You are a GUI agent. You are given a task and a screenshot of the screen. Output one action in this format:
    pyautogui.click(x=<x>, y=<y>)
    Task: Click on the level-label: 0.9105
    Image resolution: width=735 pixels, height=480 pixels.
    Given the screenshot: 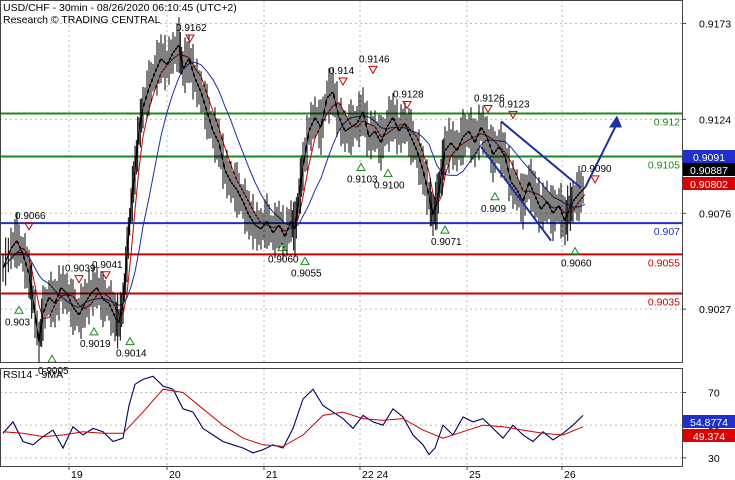 What is the action you would take?
    pyautogui.click(x=664, y=166)
    